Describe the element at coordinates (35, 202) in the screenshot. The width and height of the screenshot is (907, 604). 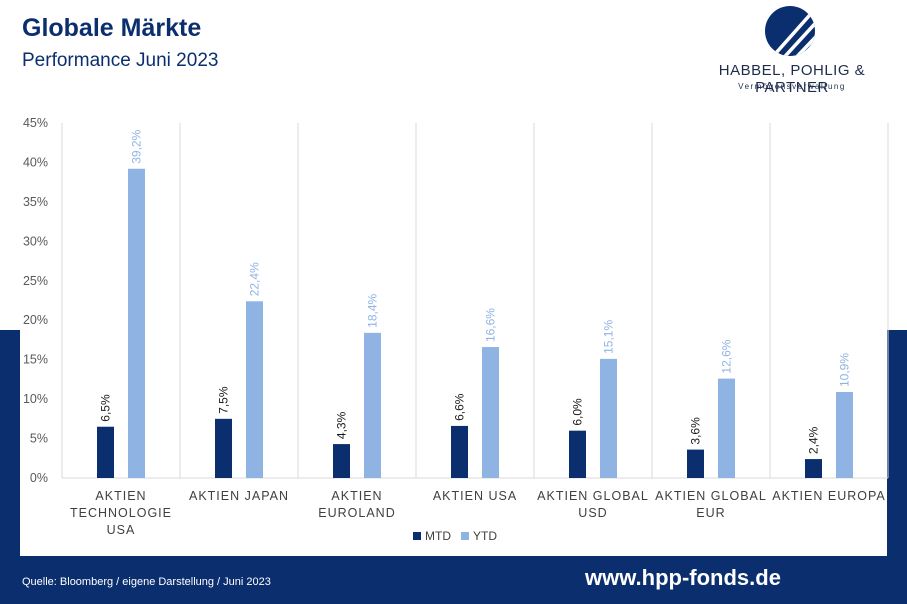
I see `y-tick-label: 35%` at that location.